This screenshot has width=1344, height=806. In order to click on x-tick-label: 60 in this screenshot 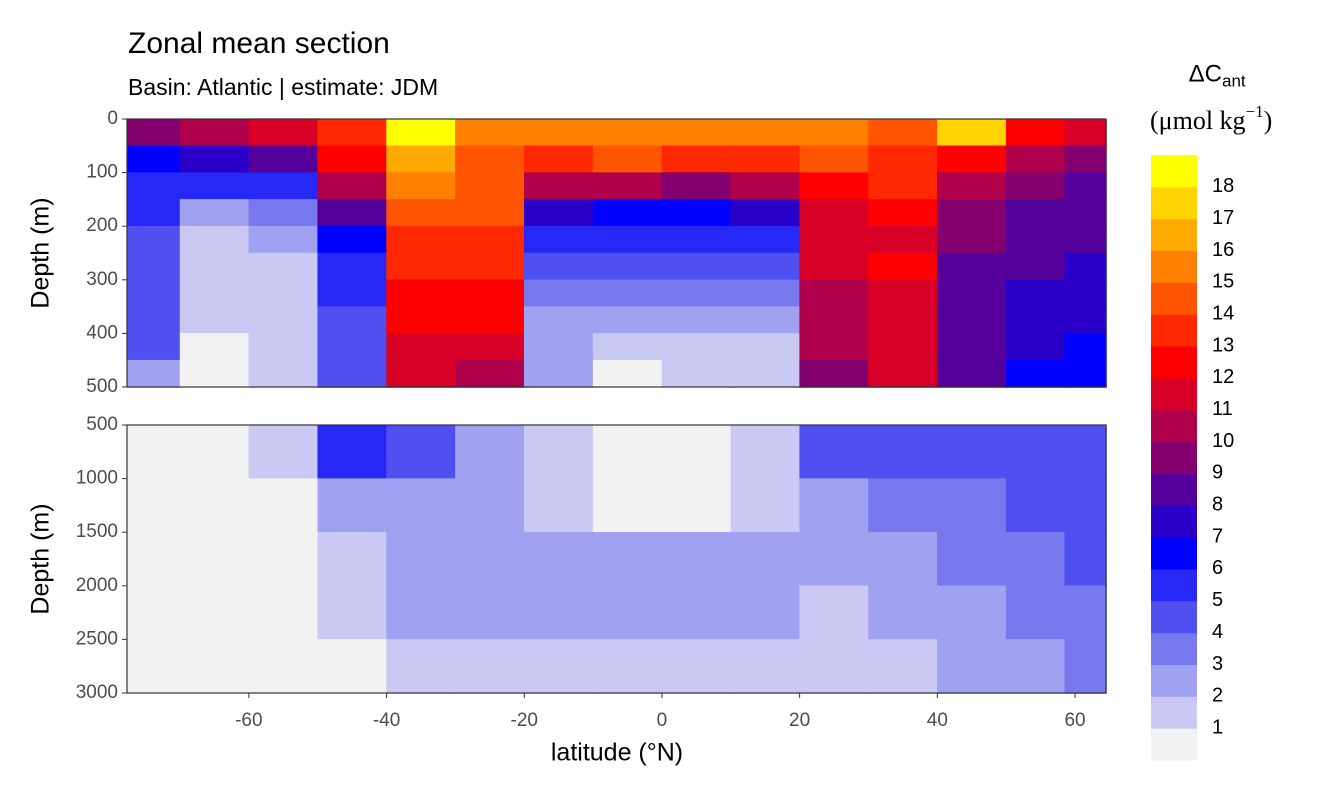, I will do `click(1074, 720)`.